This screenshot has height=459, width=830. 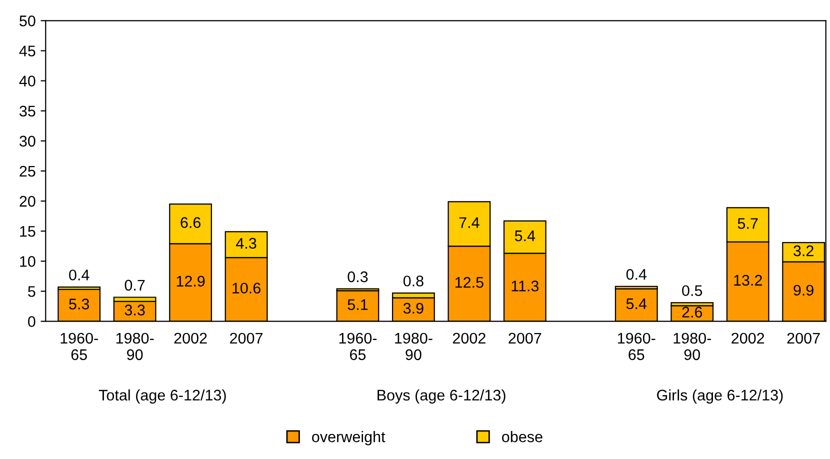 What do you see at coordinates (134, 285) in the screenshot?
I see `data-label: 0.7` at bounding box center [134, 285].